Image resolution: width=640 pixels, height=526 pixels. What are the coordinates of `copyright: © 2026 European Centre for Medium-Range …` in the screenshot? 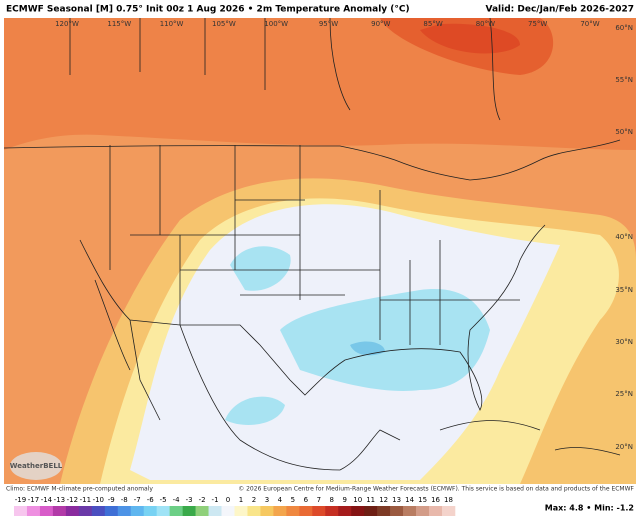 It's located at (436, 489).